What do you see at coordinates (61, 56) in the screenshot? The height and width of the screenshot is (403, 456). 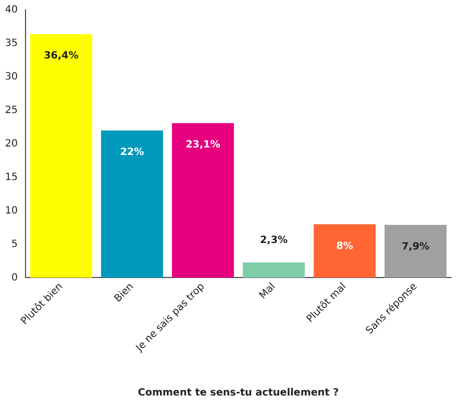 I see `data-label: 36,4%` at bounding box center [61, 56].